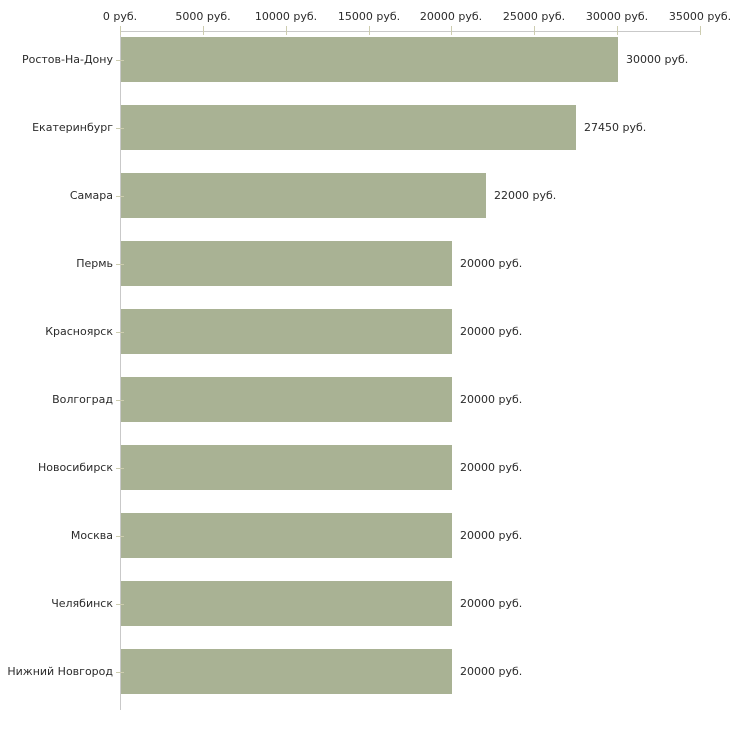 This screenshot has width=730, height=730. What do you see at coordinates (534, 16) in the screenshot?
I see `x-axis-tick-label: 25000 руб.` at bounding box center [534, 16].